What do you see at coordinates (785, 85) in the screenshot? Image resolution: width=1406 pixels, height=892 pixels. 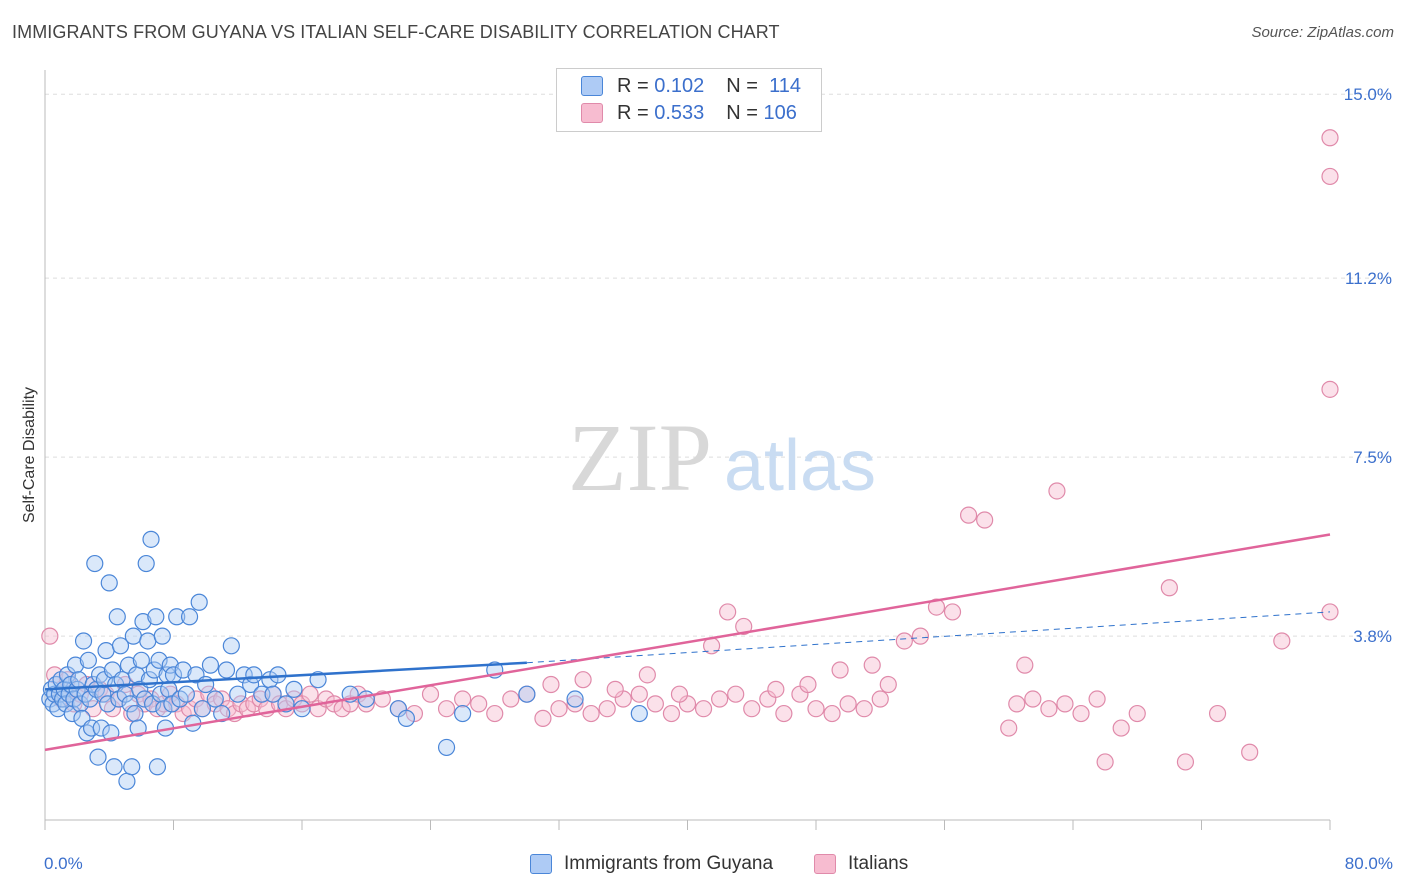 I see `n-value-guyana: 114` at bounding box center [785, 85].